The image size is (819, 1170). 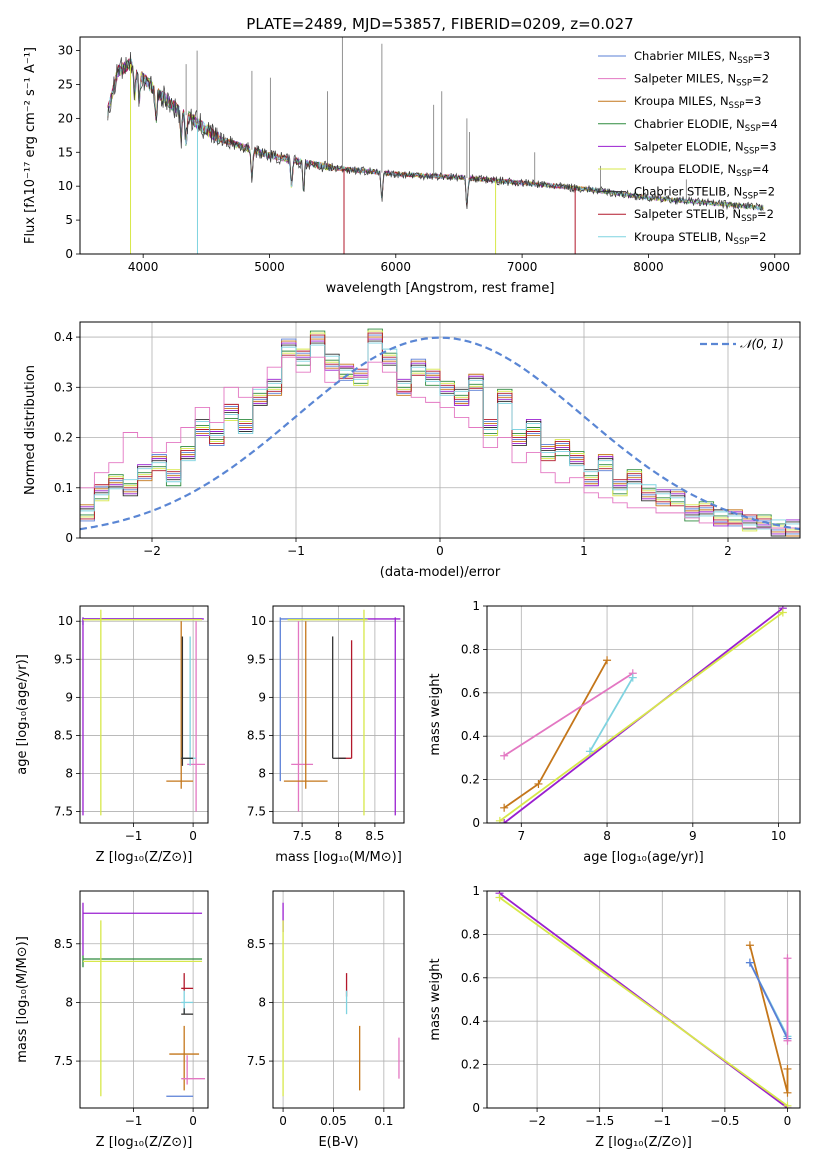 What do you see at coordinates (22, 999) in the screenshot?
I see `y-axis-label: mass [log₁₀(M/M⊙)]` at bounding box center [22, 999].